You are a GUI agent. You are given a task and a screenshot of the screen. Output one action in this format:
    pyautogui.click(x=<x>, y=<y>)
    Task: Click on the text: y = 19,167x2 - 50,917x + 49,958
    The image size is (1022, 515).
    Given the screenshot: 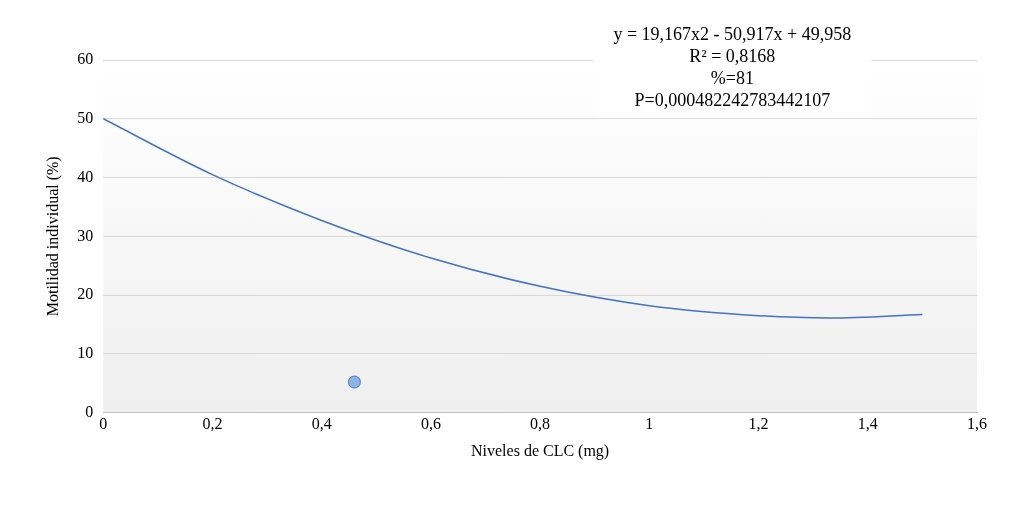 What is the action you would take?
    pyautogui.click(x=732, y=33)
    